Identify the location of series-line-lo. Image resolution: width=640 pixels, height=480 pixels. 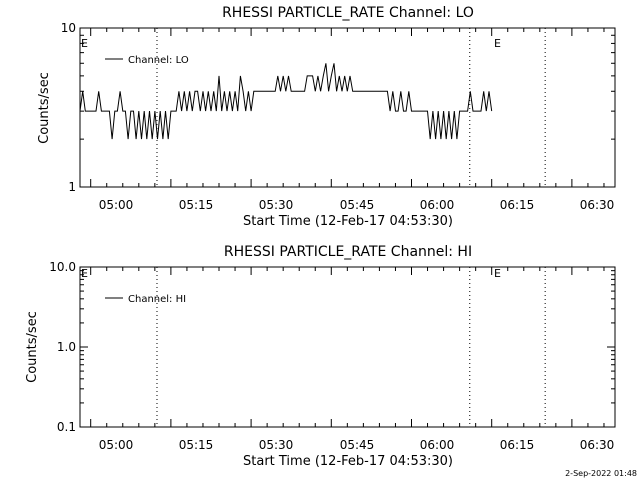
(286, 101).